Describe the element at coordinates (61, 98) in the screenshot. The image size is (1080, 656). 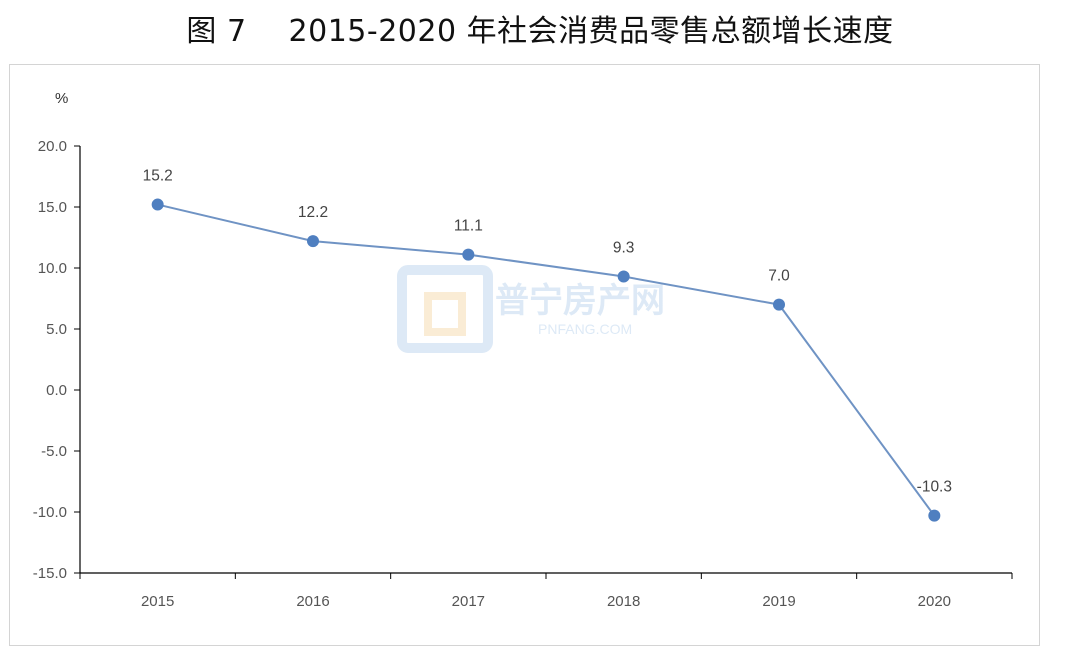
I see `y-axis-unit: %` at that location.